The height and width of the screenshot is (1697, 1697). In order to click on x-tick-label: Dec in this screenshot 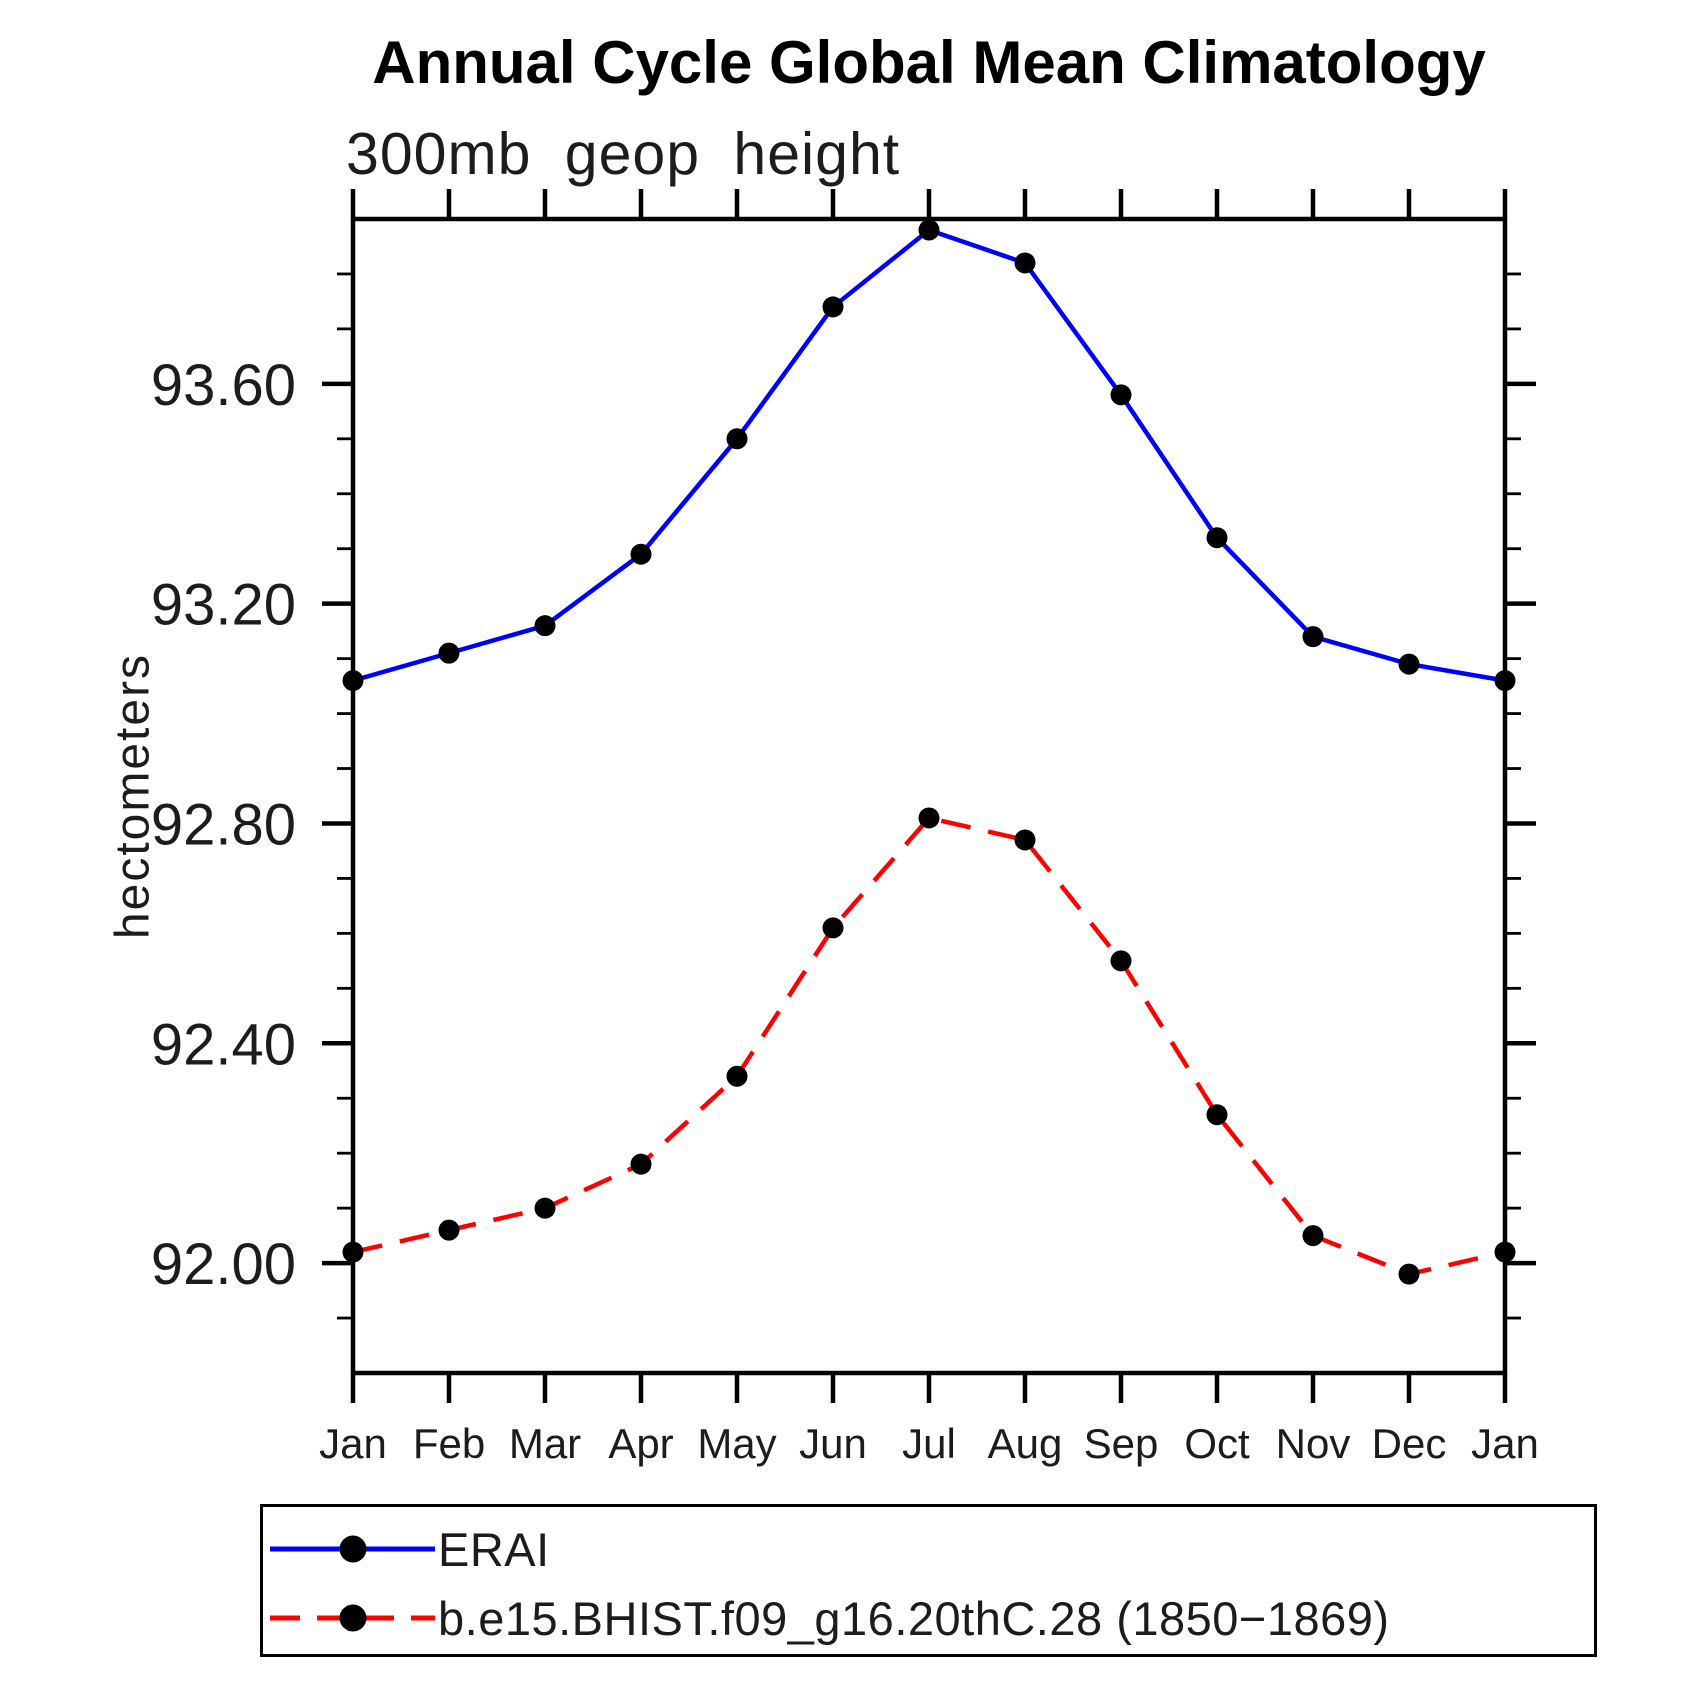, I will do `click(1409, 1443)`.